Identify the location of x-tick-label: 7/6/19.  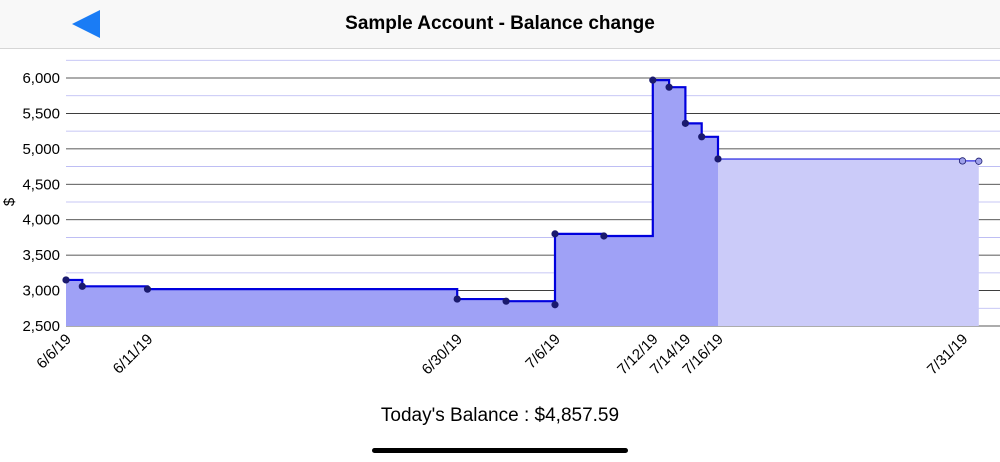
(543, 352).